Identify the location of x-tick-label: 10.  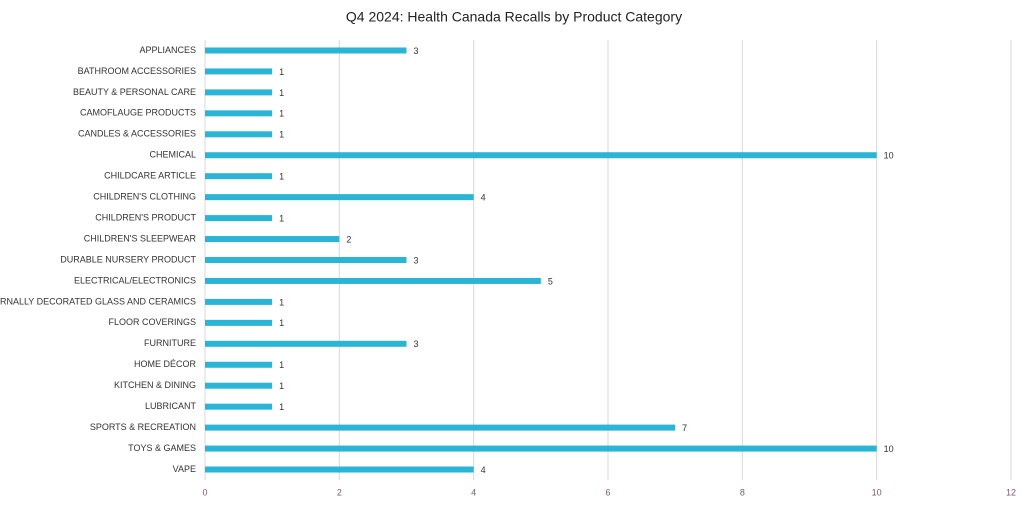
(877, 492).